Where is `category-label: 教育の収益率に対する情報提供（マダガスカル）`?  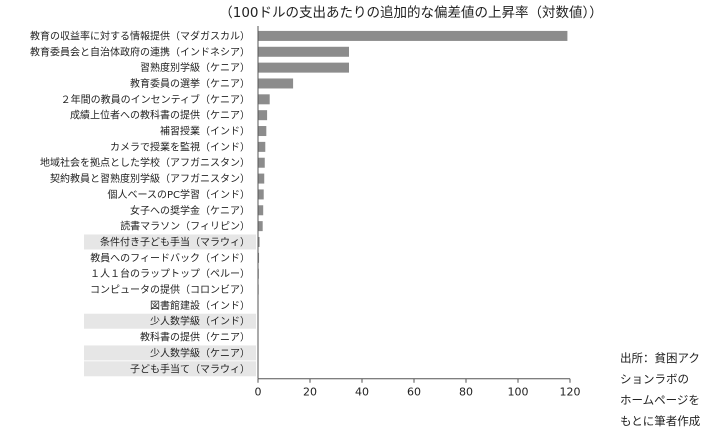 category-label: 教育の収益率に対する情報提供（マダガスカル） is located at coordinates (140, 35).